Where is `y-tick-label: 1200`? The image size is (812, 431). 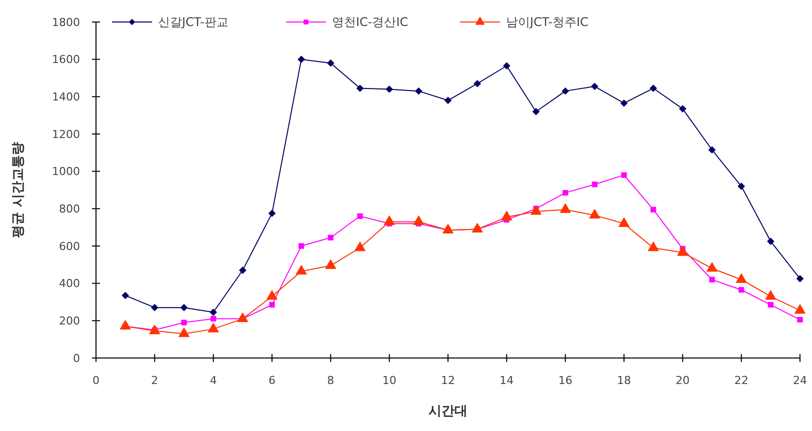 y-tick-label: 1200 is located at coordinates (66, 134).